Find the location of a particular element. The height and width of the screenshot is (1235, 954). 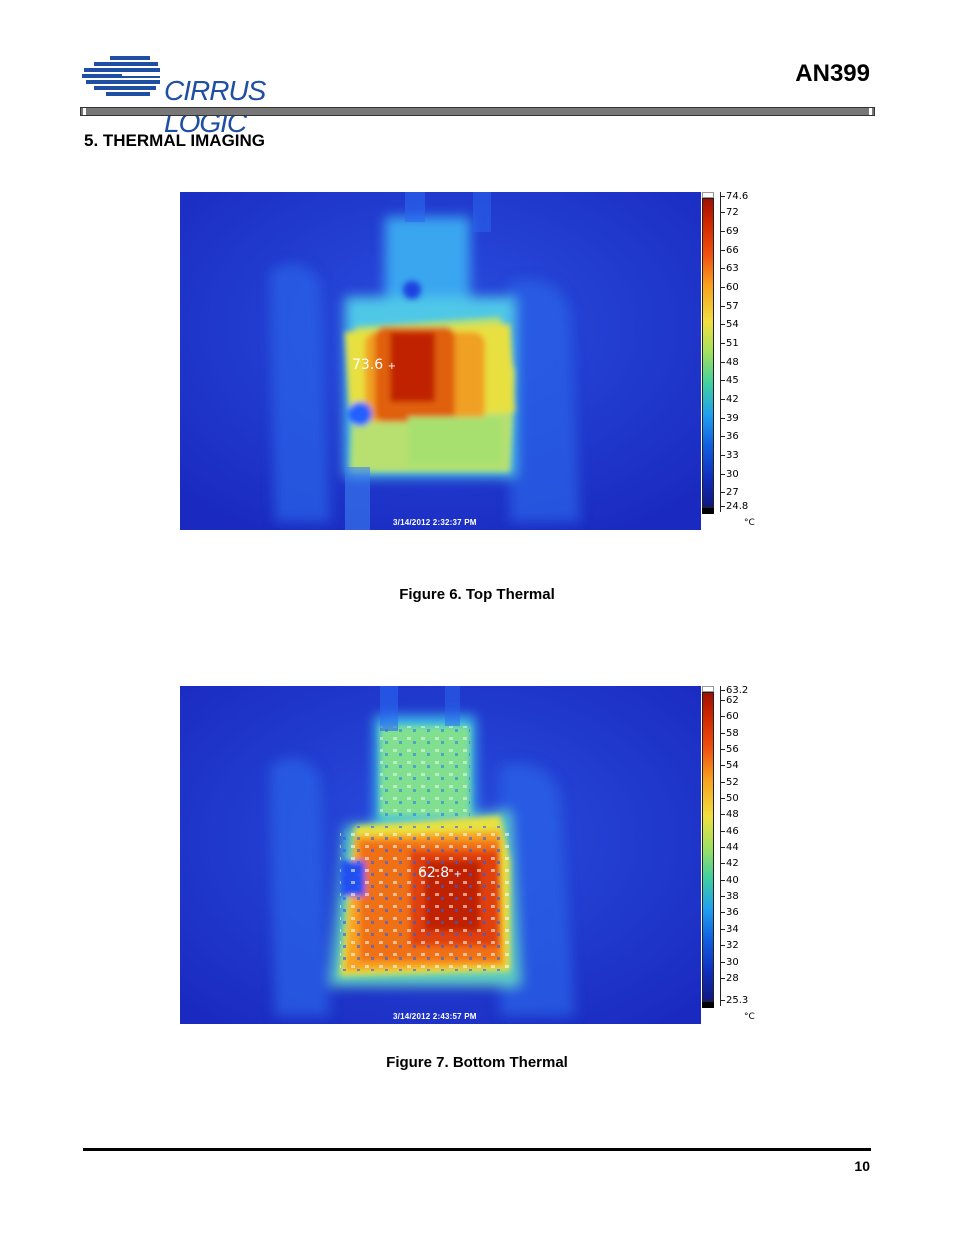

top-thermal-image: 73.6 + 3/14/2012 2:32:37 PM is located at coordinates (440, 361).